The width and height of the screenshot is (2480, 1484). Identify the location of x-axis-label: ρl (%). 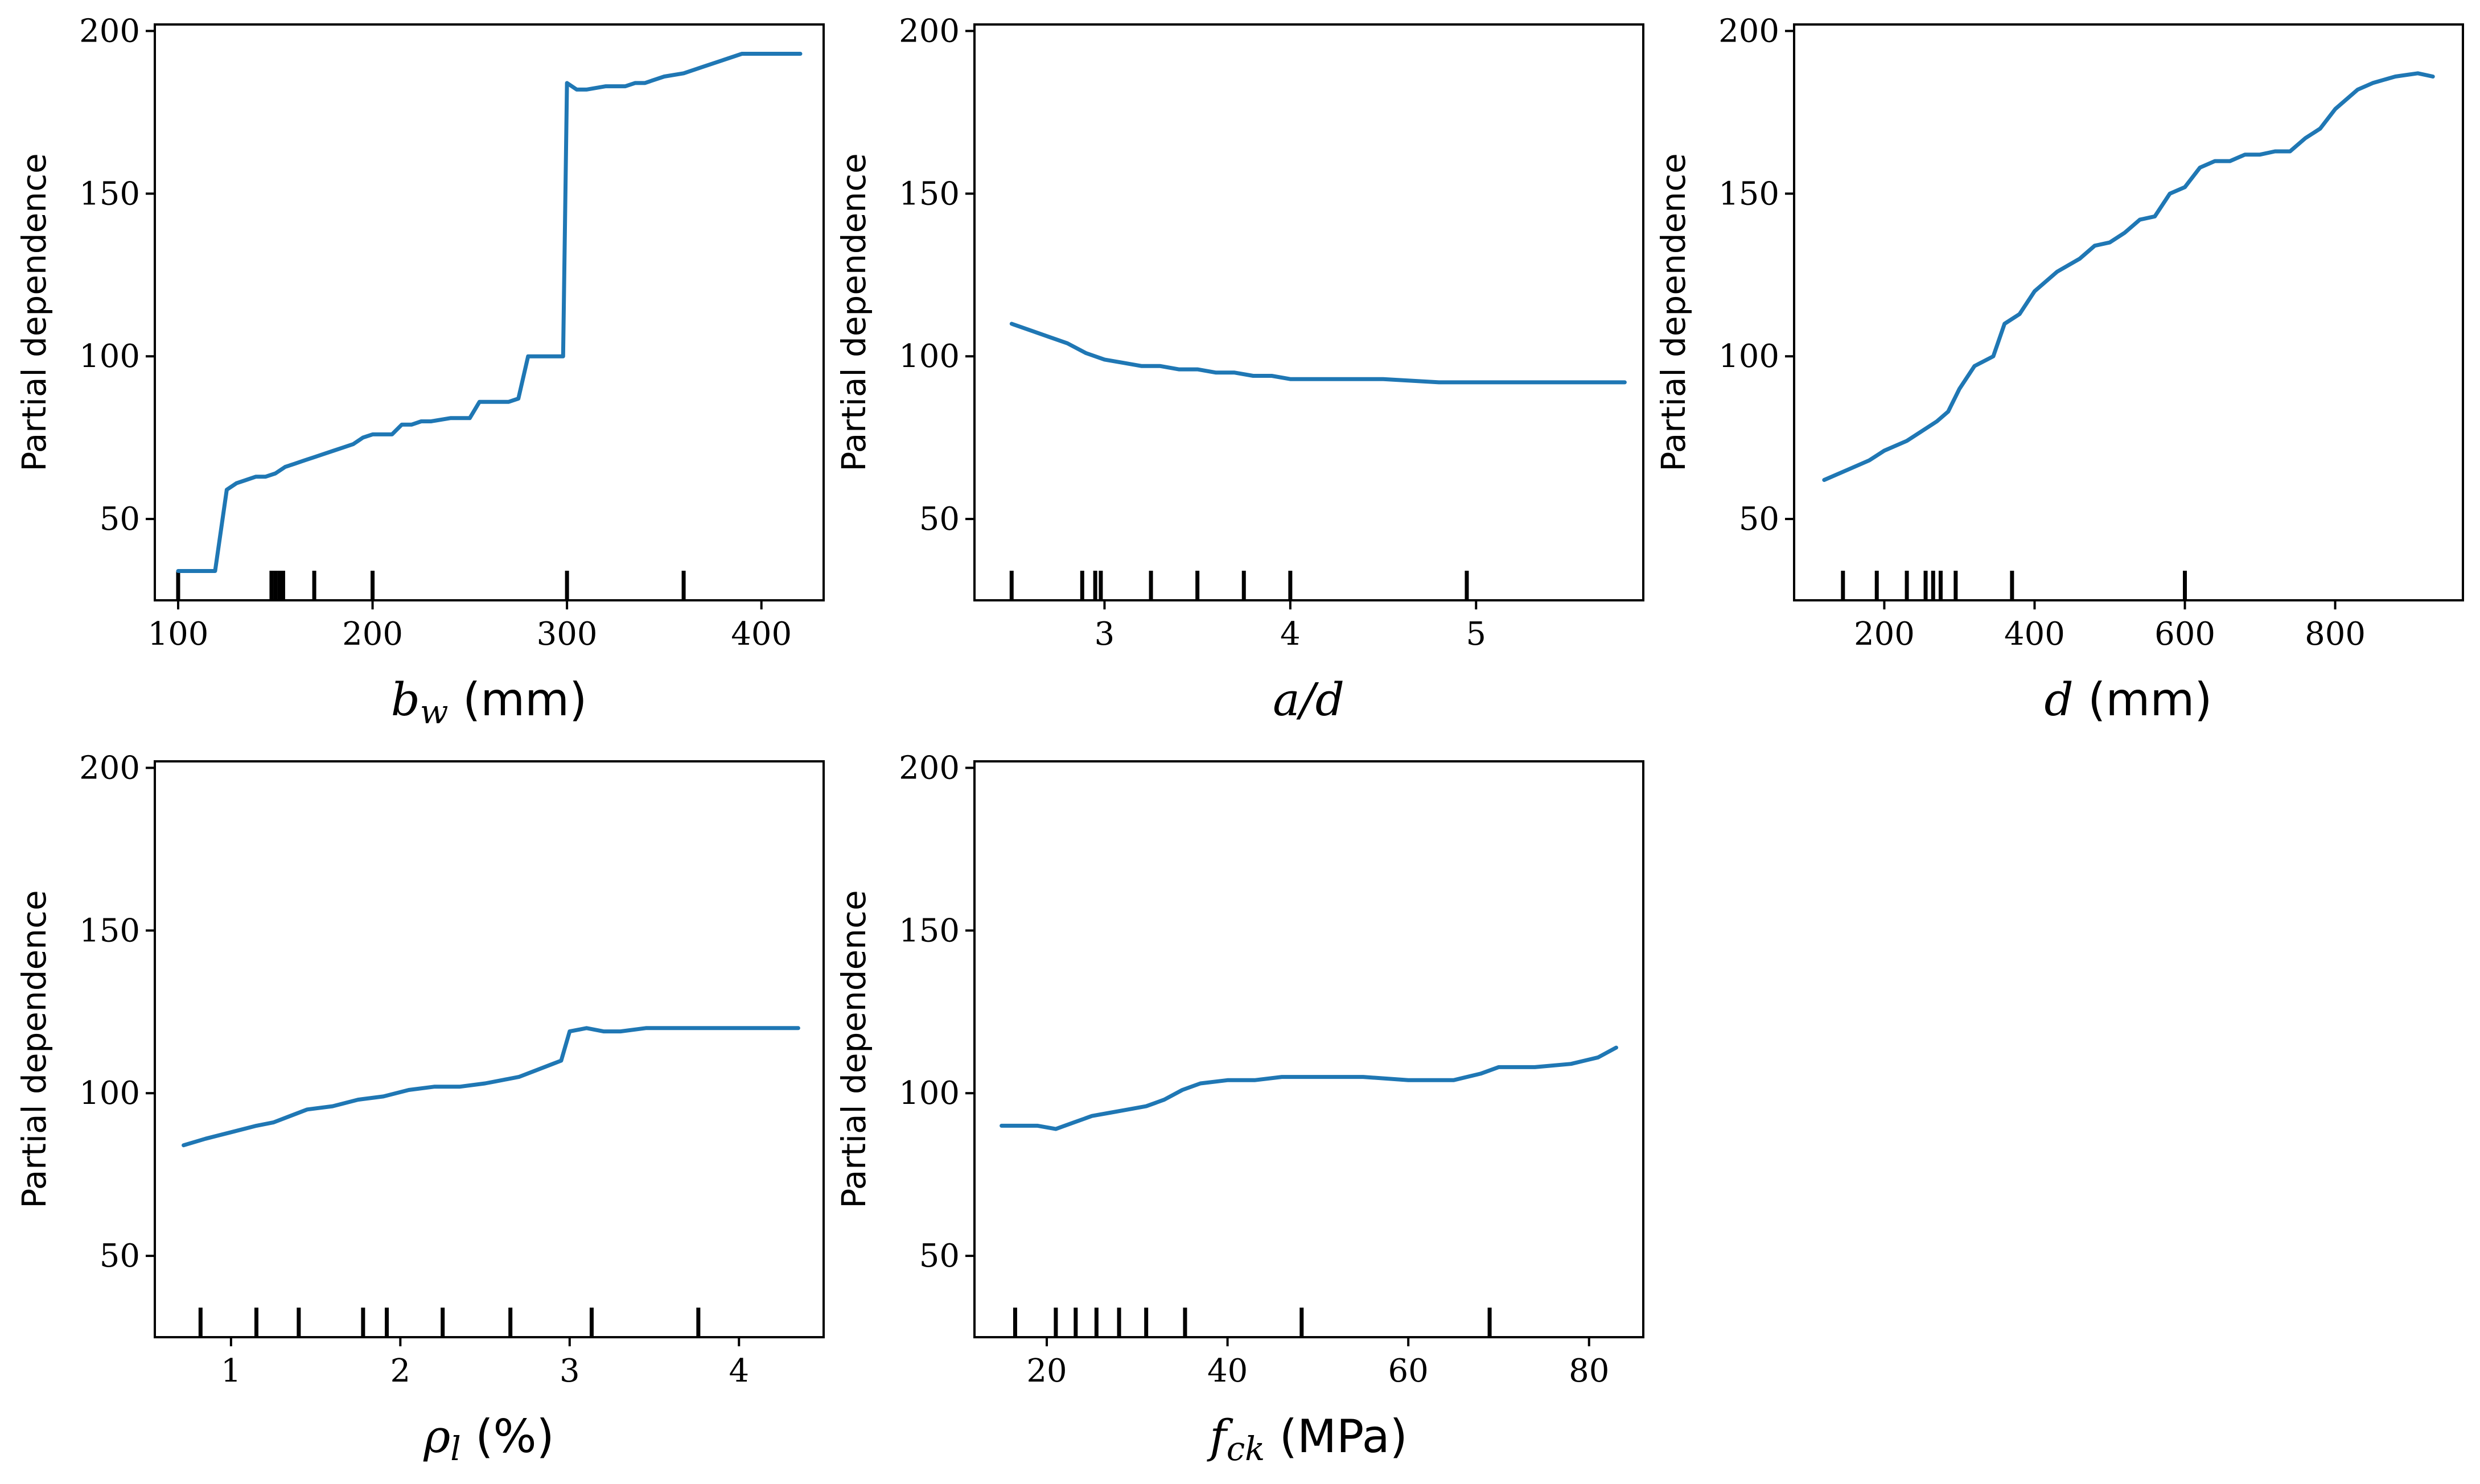
(488, 1439).